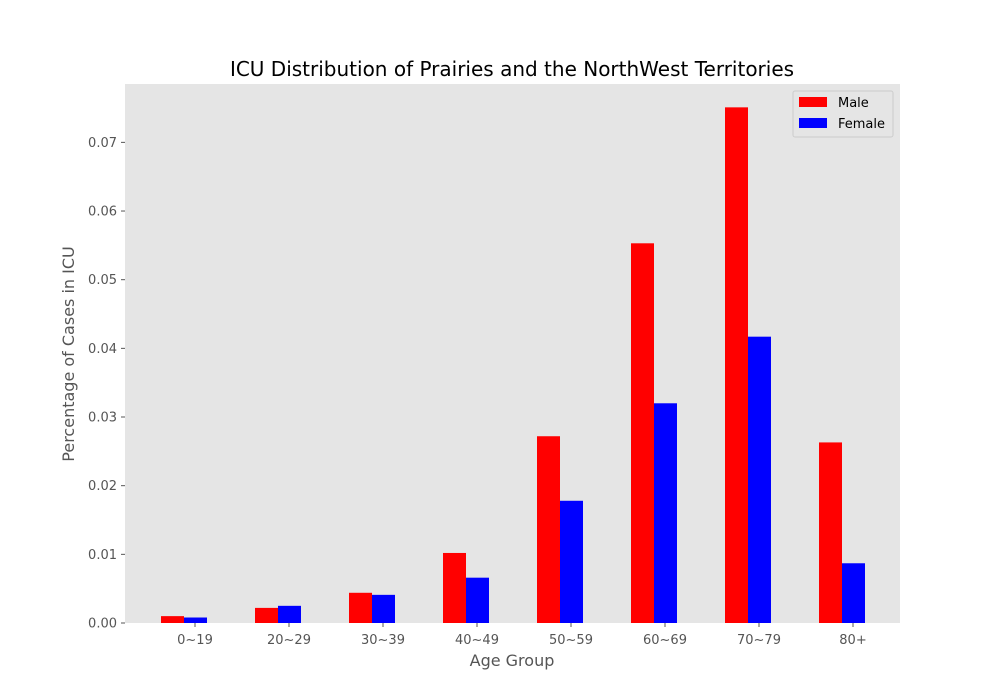 The image size is (1000, 700). What do you see at coordinates (813, 123) in the screenshot?
I see `legend-swatch-female` at bounding box center [813, 123].